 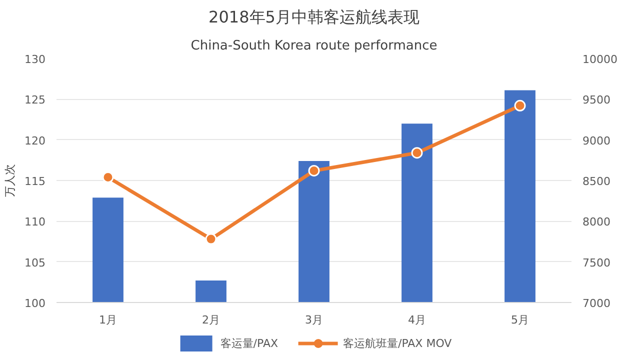 What do you see at coordinates (314, 46) in the screenshot?
I see `chart-subtitle: China-South Korea route performance` at bounding box center [314, 46].